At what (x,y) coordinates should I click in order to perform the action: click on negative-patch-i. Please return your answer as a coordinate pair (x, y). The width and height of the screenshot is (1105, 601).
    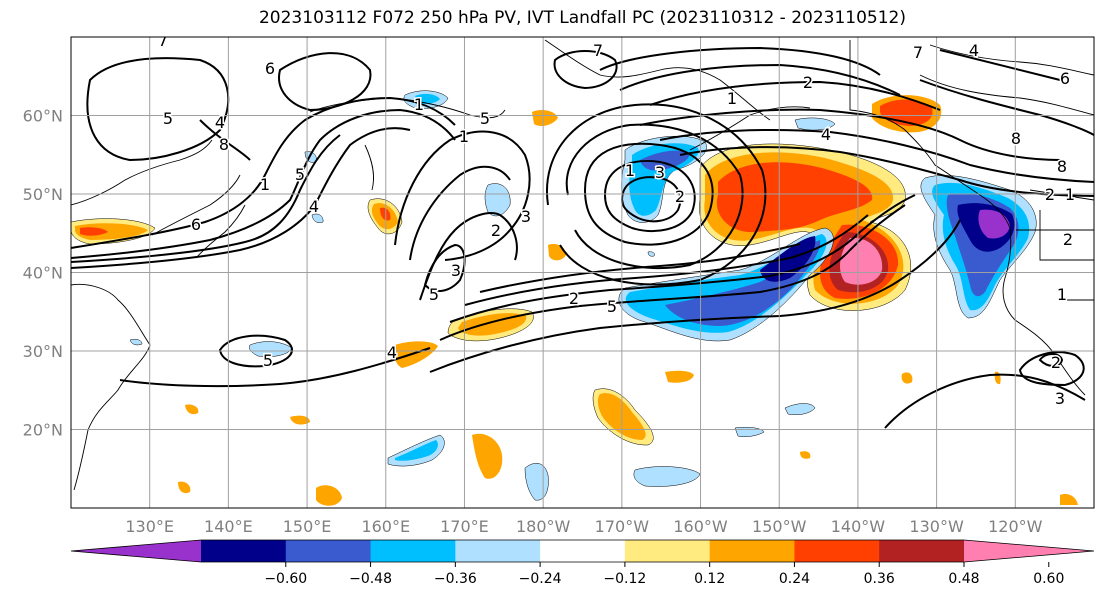
    Looking at the image, I should click on (136, 342).